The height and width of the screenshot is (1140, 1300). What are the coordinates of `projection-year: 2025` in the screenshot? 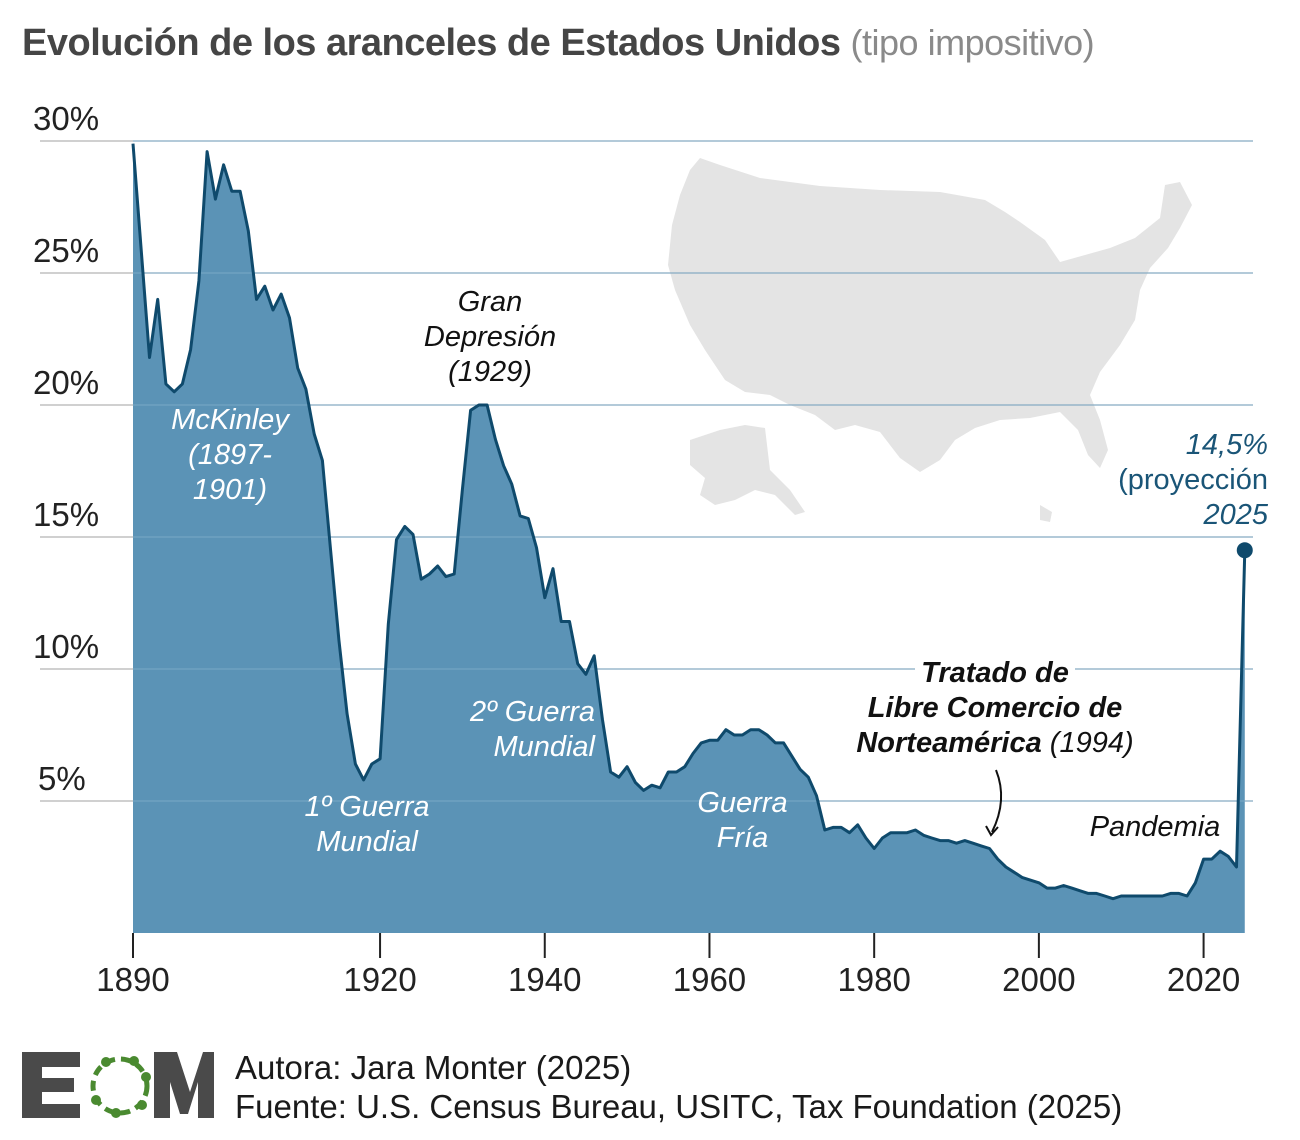 It's located at (1235, 515).